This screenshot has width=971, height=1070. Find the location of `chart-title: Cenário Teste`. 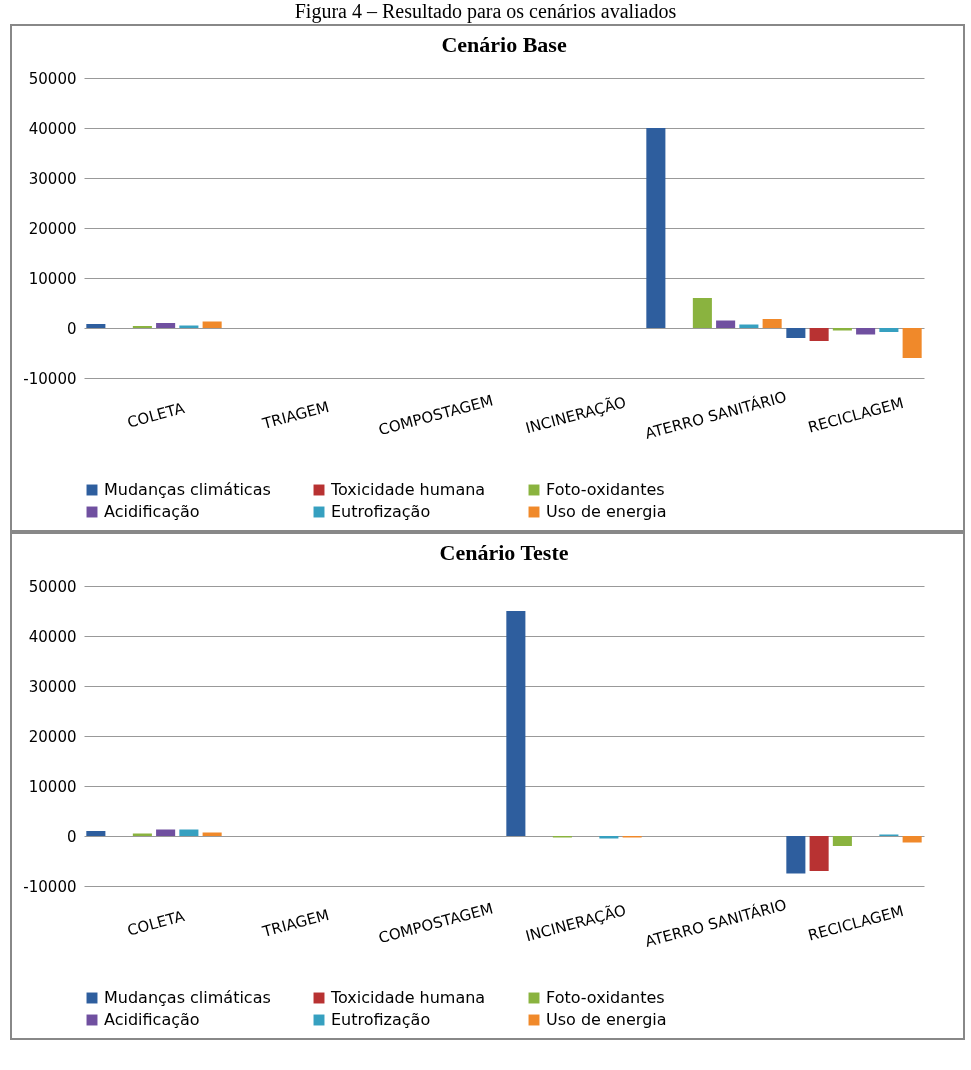

chart-title: Cenário Teste is located at coordinates (504, 552).